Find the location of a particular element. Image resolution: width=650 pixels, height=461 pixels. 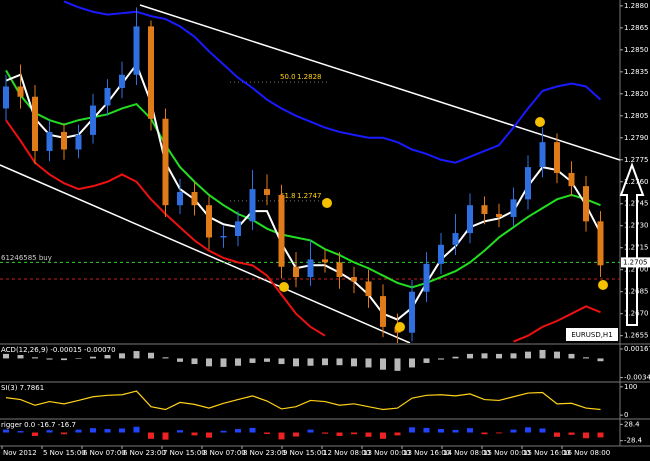

y-tick-label: 1.2820 is located at coordinates (636, 94).